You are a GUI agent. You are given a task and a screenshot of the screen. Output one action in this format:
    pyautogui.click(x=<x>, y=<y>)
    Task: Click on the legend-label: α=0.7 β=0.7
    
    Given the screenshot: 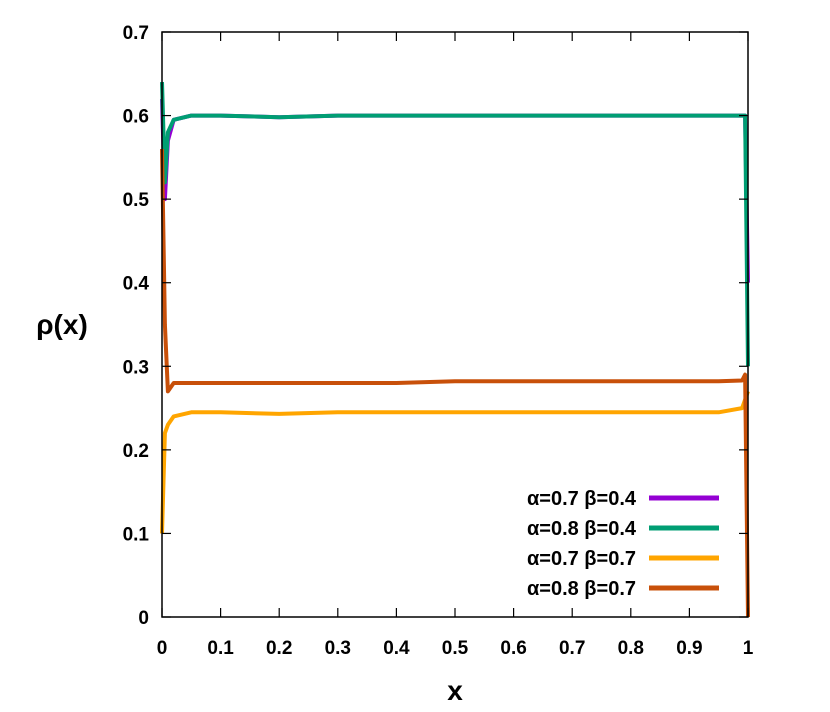 What is the action you would take?
    pyautogui.click(x=581, y=559)
    